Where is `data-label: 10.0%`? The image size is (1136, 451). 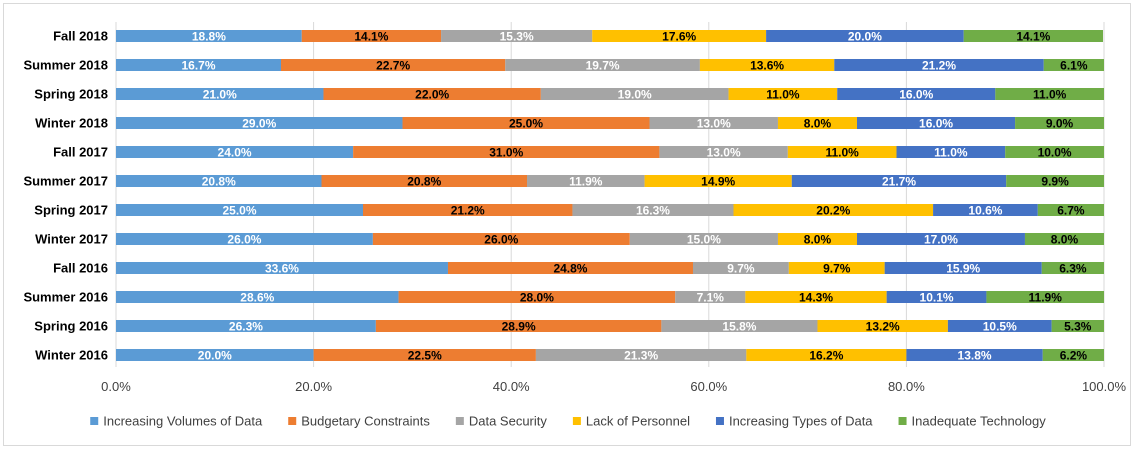
data-label: 10.0% is located at coordinates (1055, 153).